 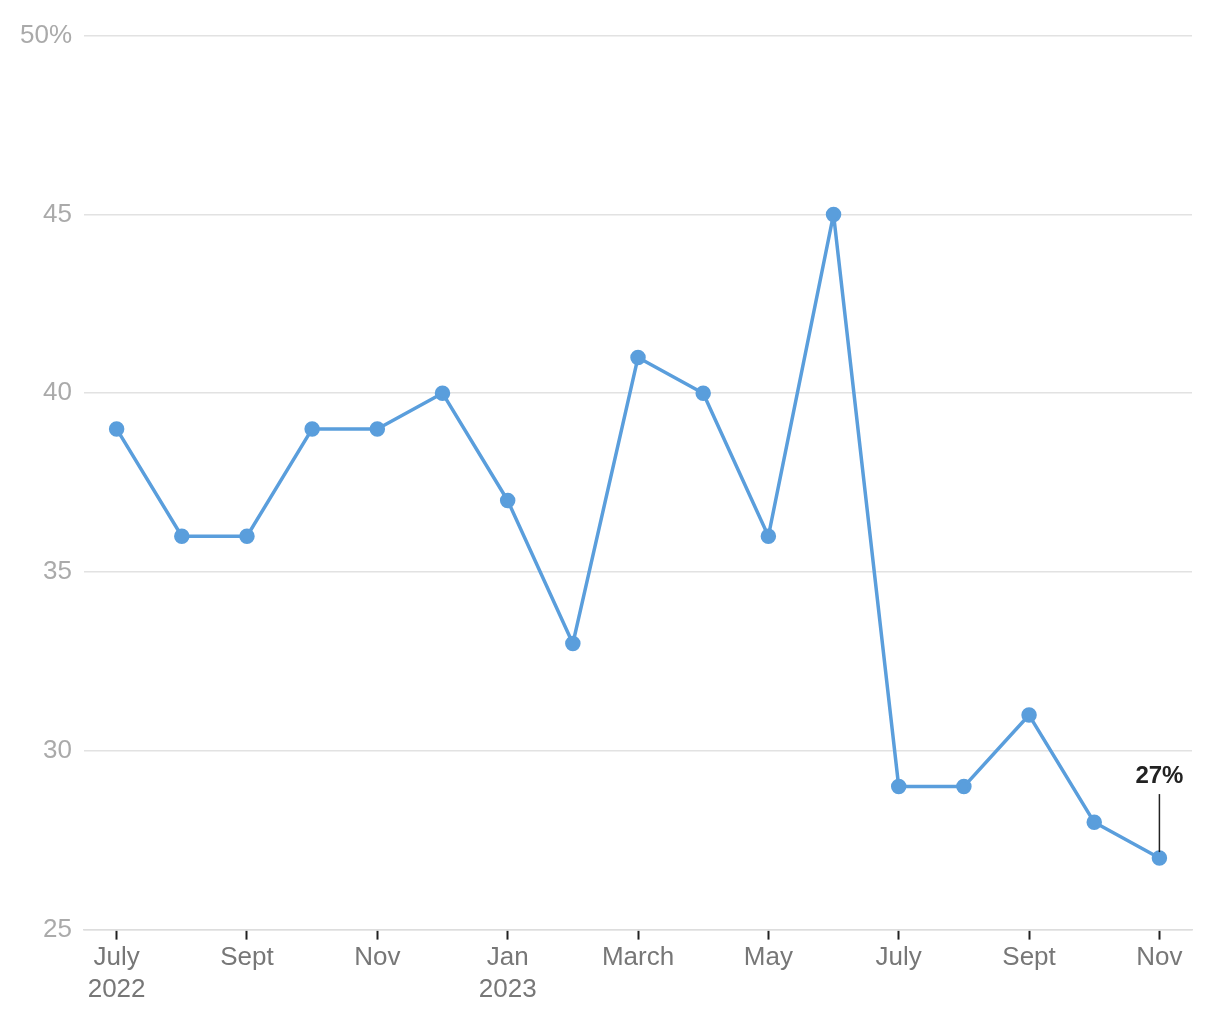 What do you see at coordinates (58, 212) in the screenshot?
I see `y-tick-label: 45` at bounding box center [58, 212].